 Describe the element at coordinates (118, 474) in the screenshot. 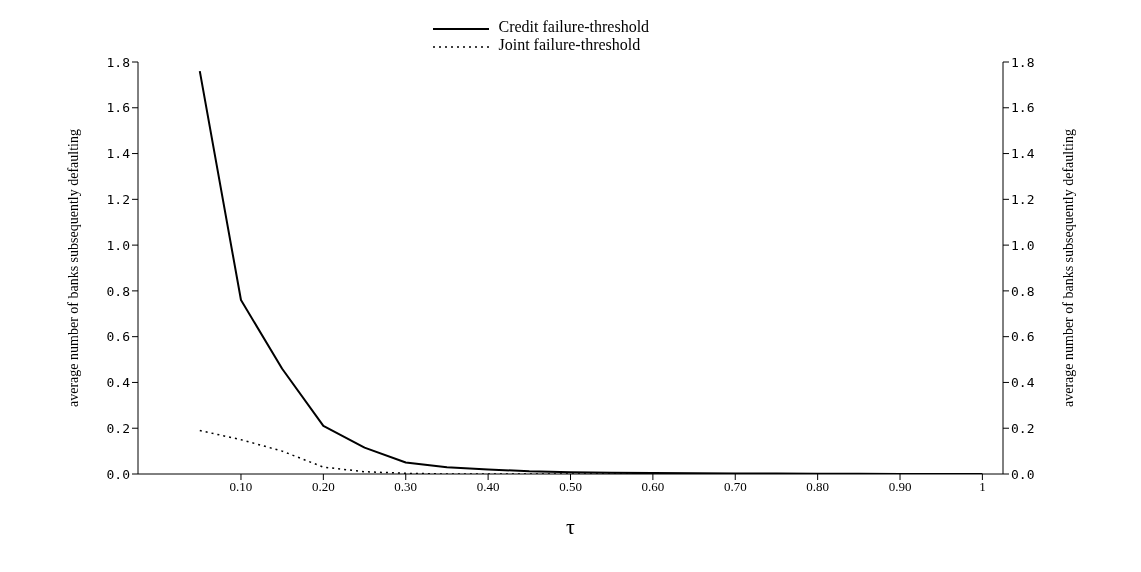

I see `y-tick-label: 0.0` at that location.